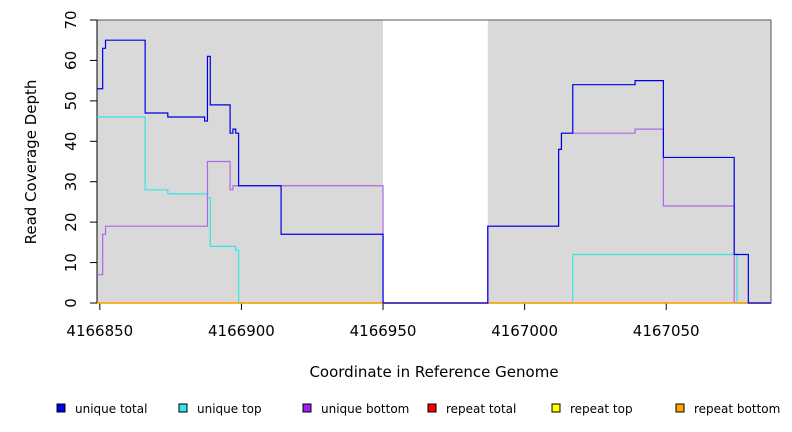  I want to click on legend-label: unique top, so click(229, 409).